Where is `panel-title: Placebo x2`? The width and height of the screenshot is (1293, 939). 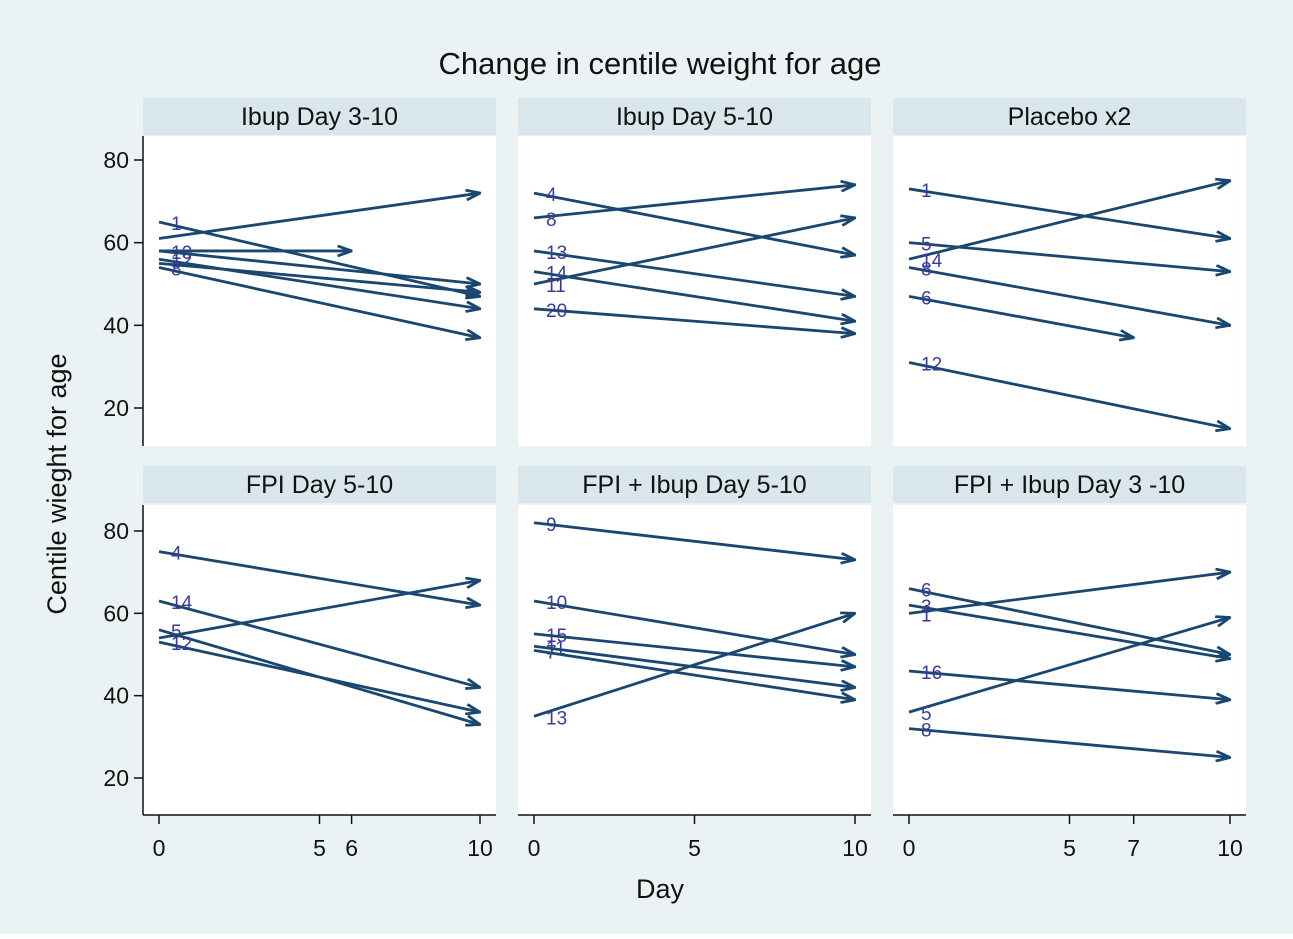
panel-title: Placebo x2 is located at coordinates (1070, 117).